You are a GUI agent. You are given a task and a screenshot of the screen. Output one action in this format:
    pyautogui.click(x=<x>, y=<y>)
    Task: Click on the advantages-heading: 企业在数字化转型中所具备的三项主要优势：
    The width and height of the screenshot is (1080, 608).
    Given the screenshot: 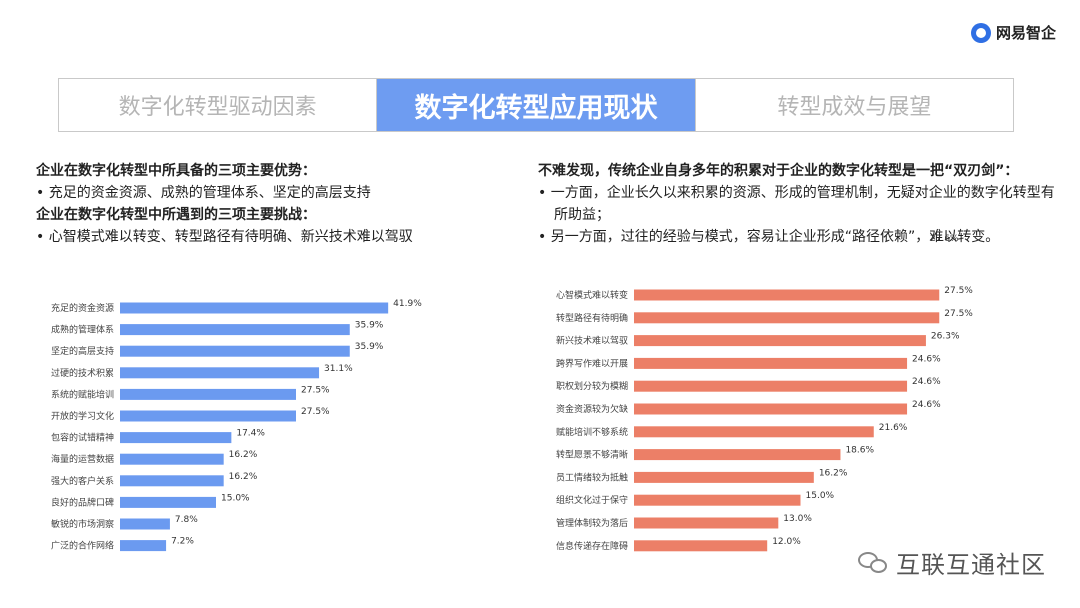 What is the action you would take?
    pyautogui.click(x=176, y=171)
    